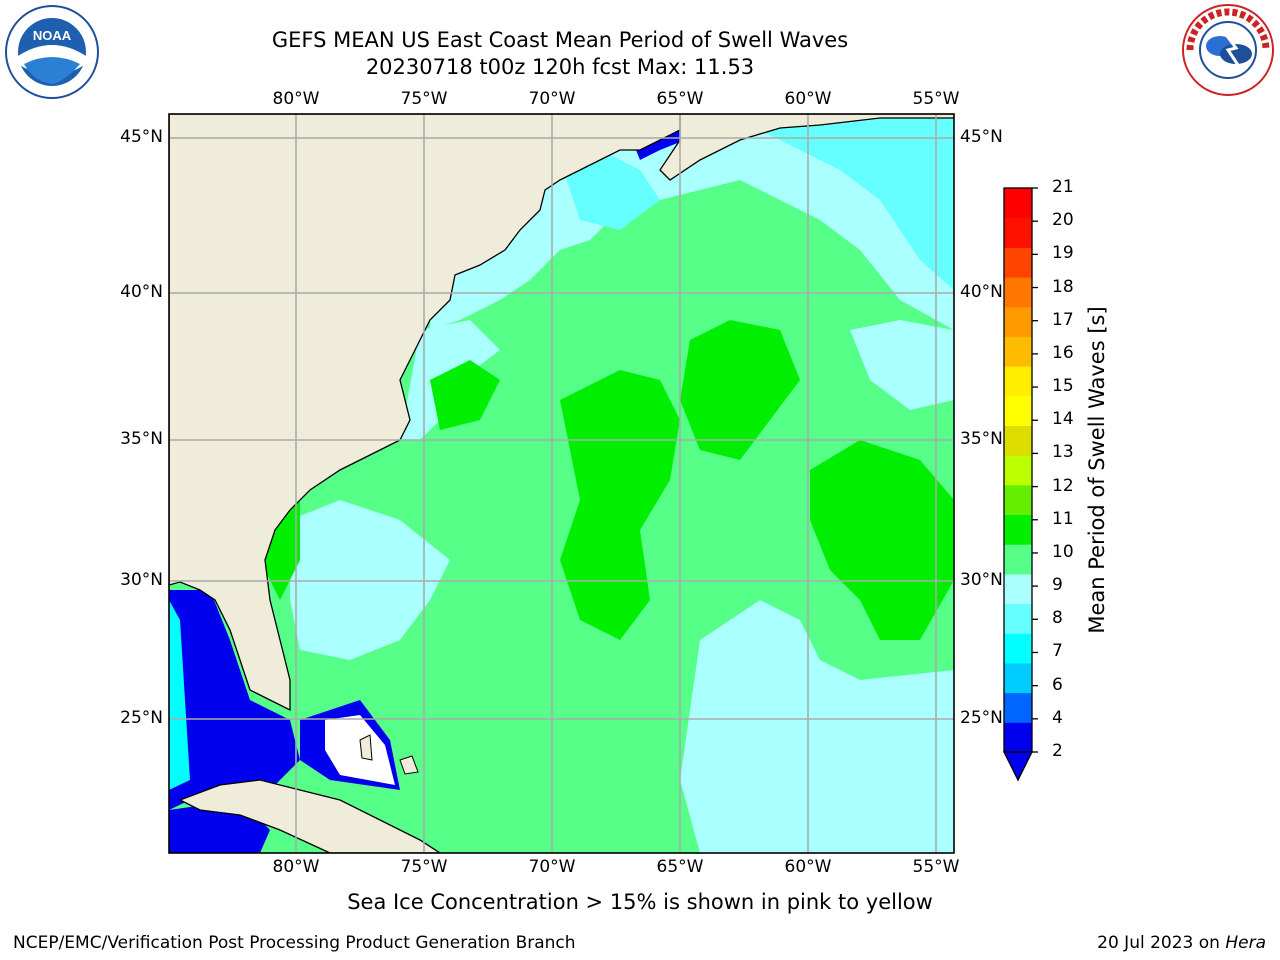 The width and height of the screenshot is (1280, 960). I want to click on lon-label-bottom-70w: 70°W, so click(552, 867).